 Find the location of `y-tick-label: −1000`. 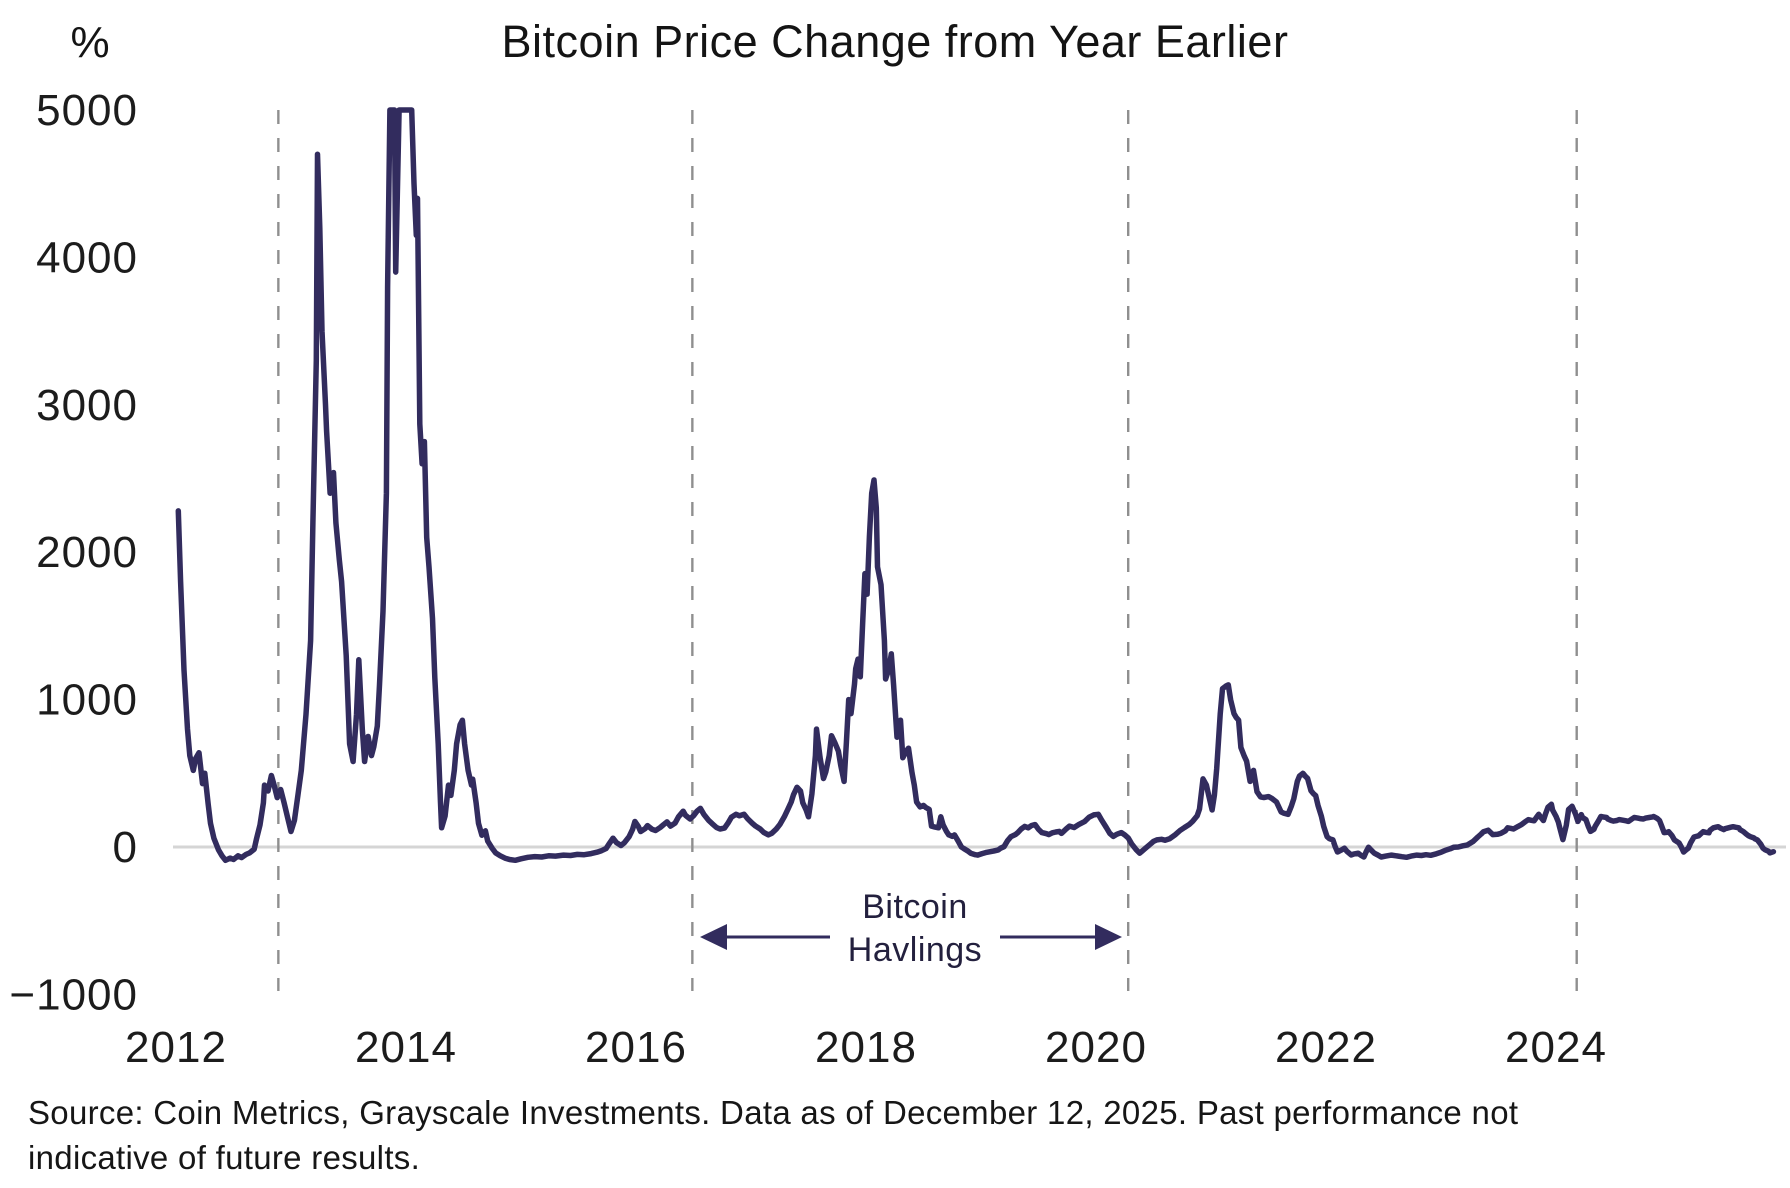

y-tick-label: −1000 is located at coordinates (73, 994).